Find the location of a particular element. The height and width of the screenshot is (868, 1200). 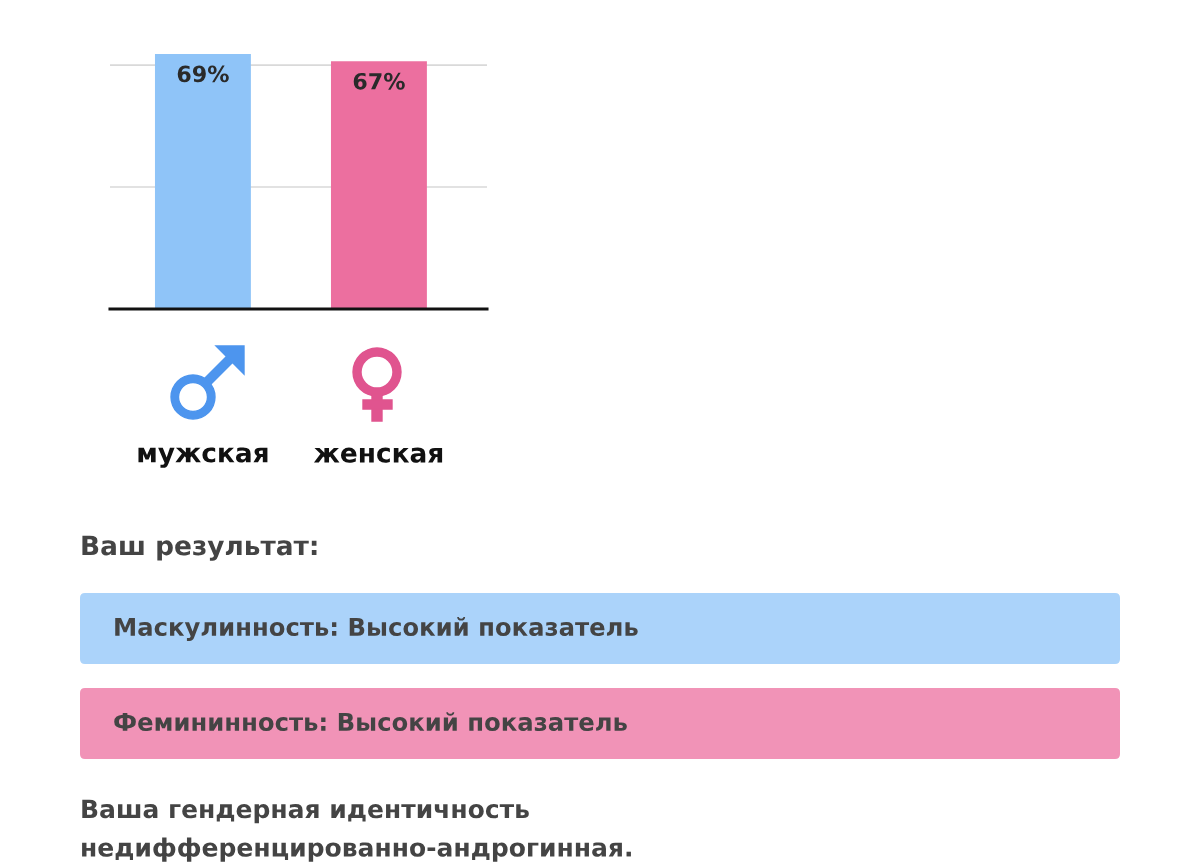

x-tick-label: женская is located at coordinates (378, 455).